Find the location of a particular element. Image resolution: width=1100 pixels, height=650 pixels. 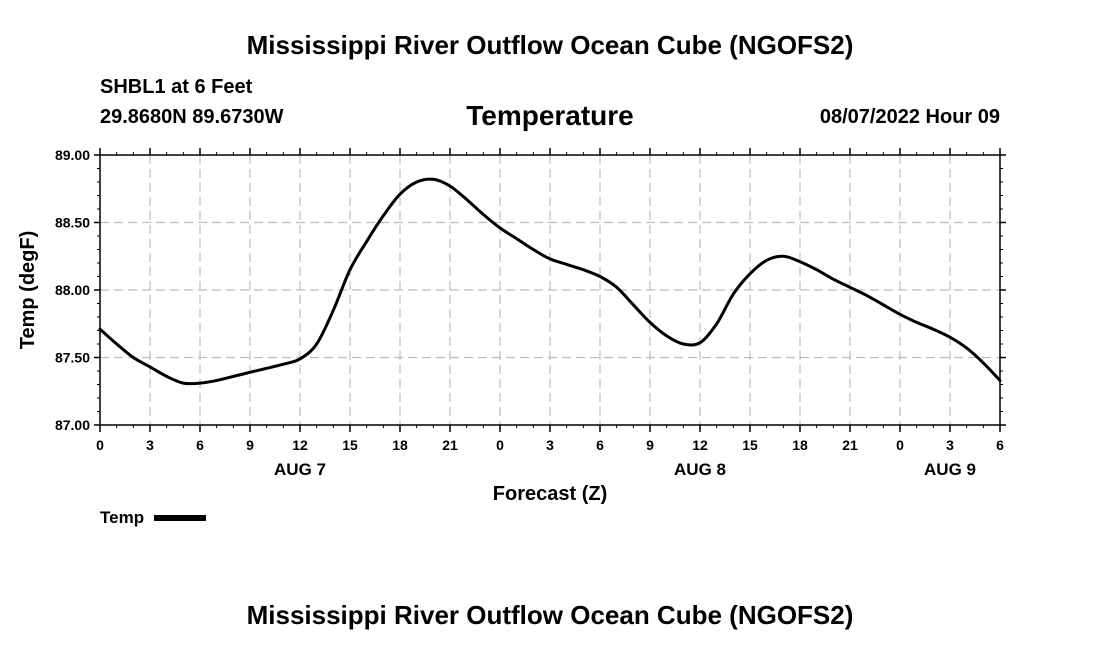

x-axis-label: Forecast (Z) is located at coordinates (550, 494).